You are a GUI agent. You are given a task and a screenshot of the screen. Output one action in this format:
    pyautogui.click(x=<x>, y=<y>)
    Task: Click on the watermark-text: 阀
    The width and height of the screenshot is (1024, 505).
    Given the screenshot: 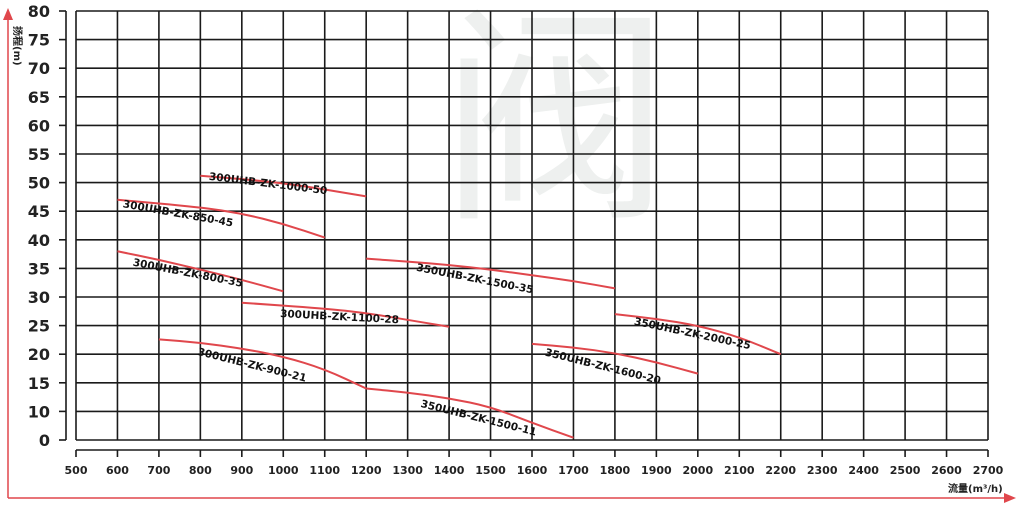 What is the action you would take?
    pyautogui.click(x=555, y=127)
    